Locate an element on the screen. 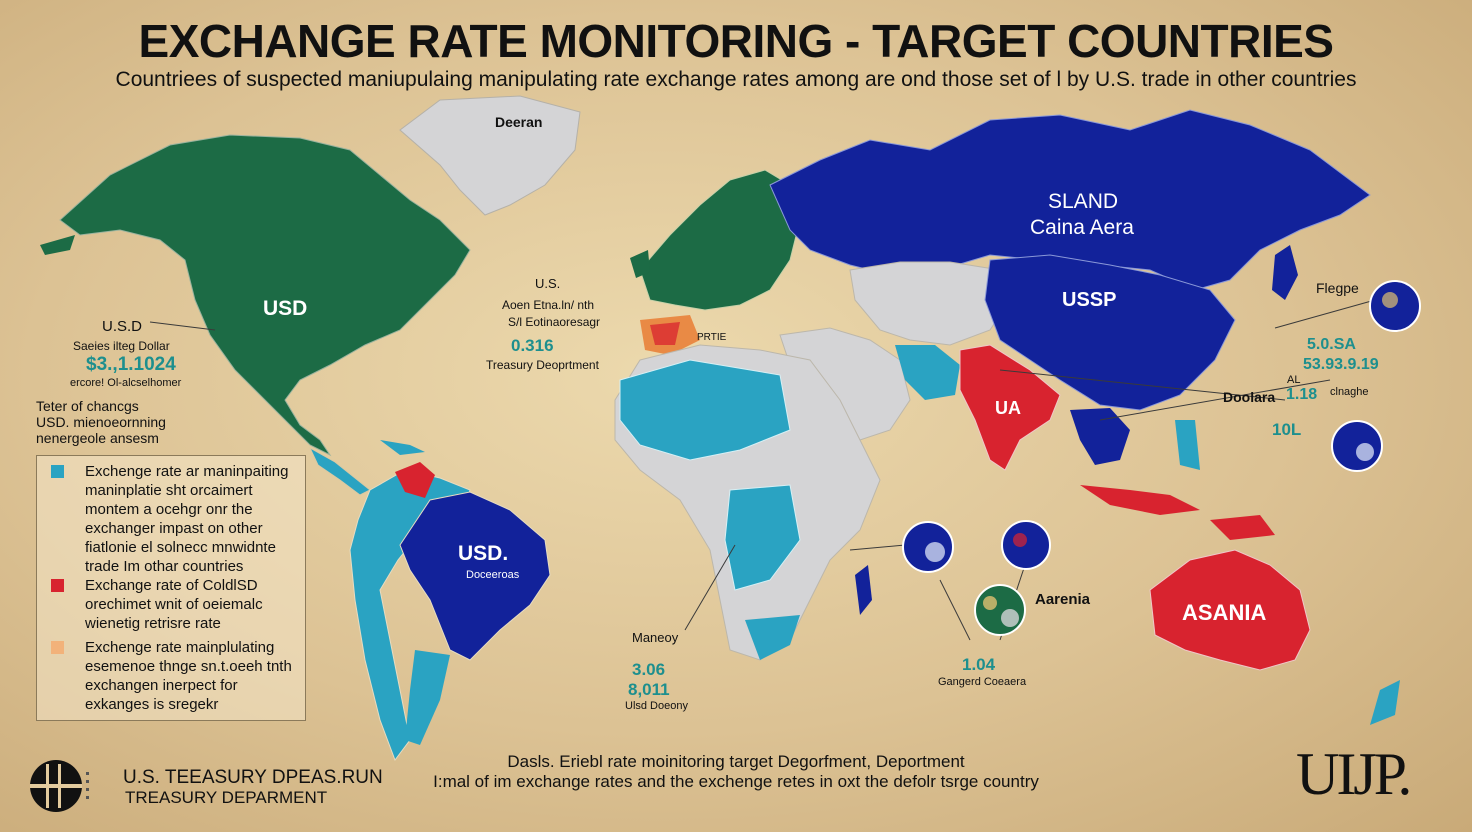 The height and width of the screenshot is (832, 1472). indian-caption: Gangerd Coeaera is located at coordinates (982, 682).